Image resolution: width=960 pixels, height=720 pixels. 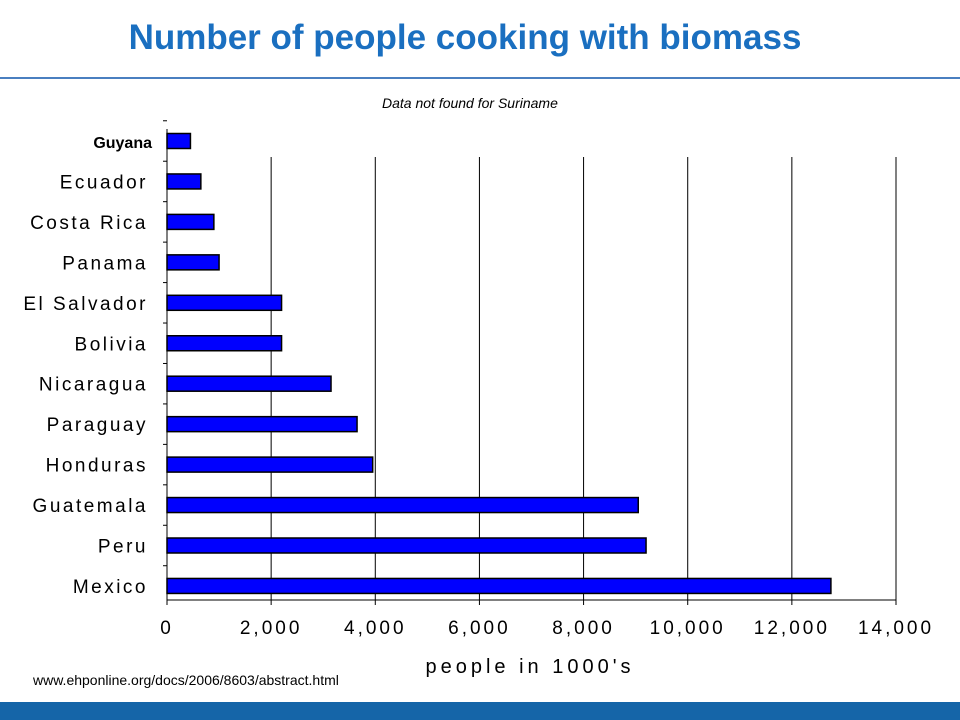 What do you see at coordinates (688, 628) in the screenshot?
I see `x-tick-label: 10,000` at bounding box center [688, 628].